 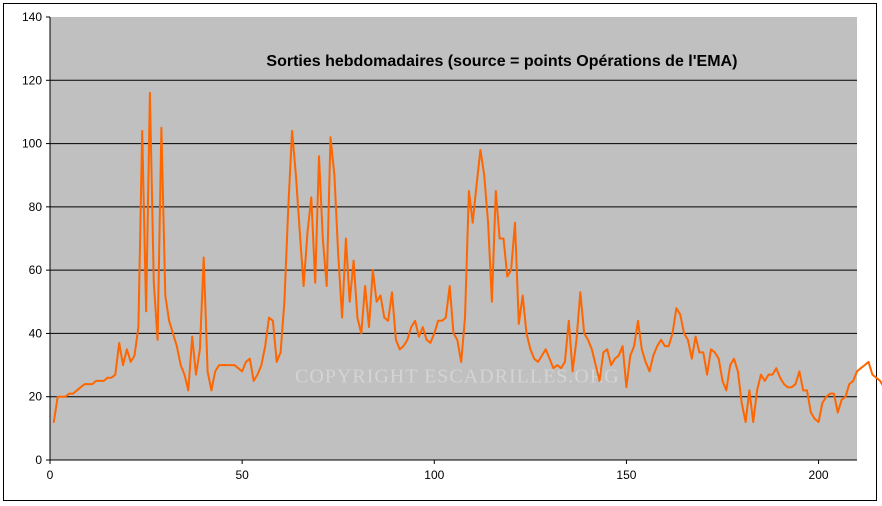 I want to click on x-tick-label-0: 0, so click(x=50, y=475).